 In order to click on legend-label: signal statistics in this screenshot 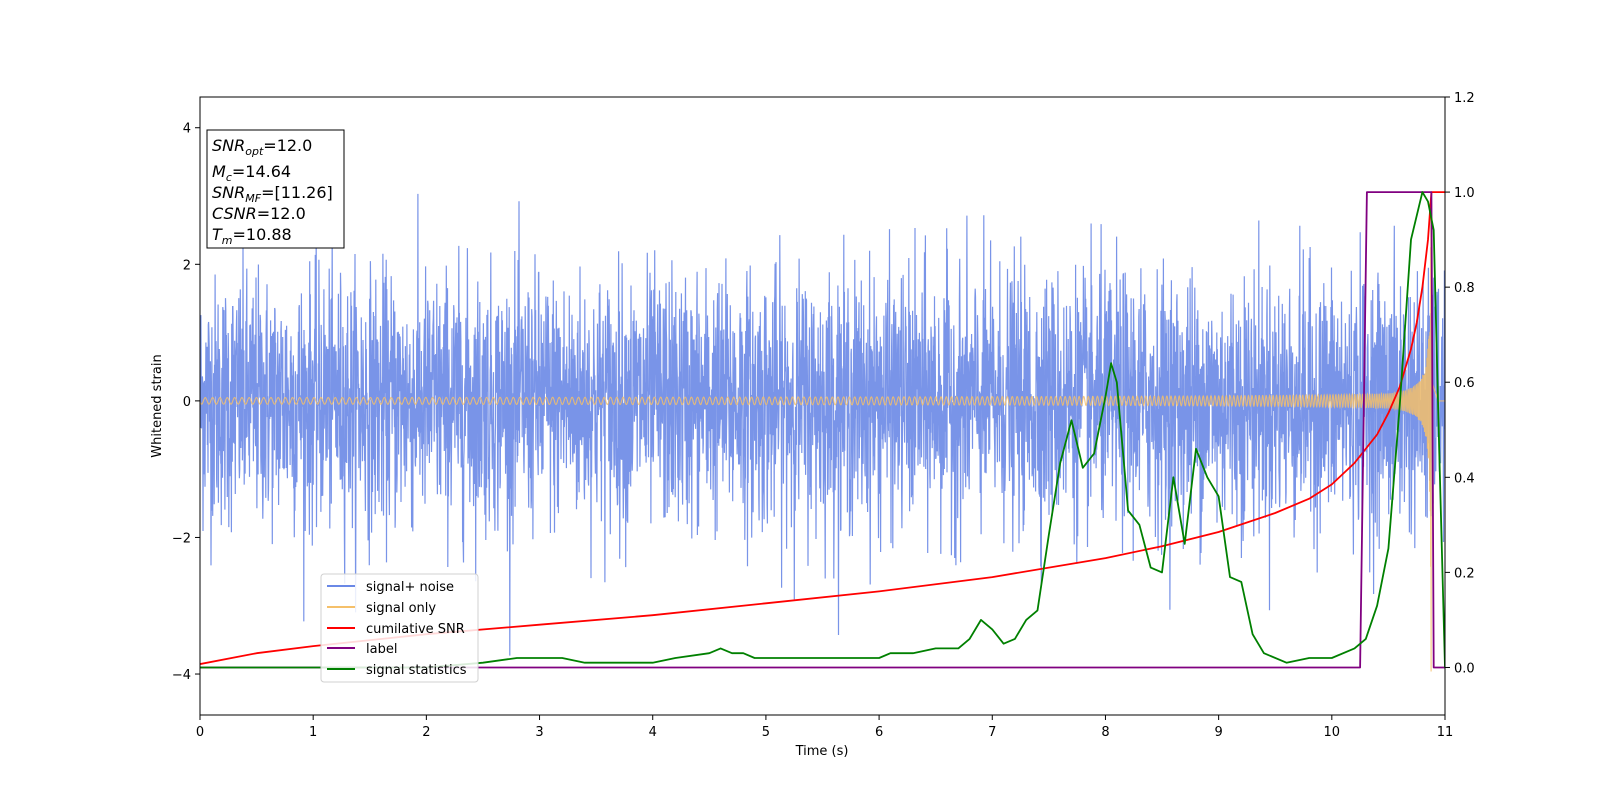, I will do `click(416, 670)`.